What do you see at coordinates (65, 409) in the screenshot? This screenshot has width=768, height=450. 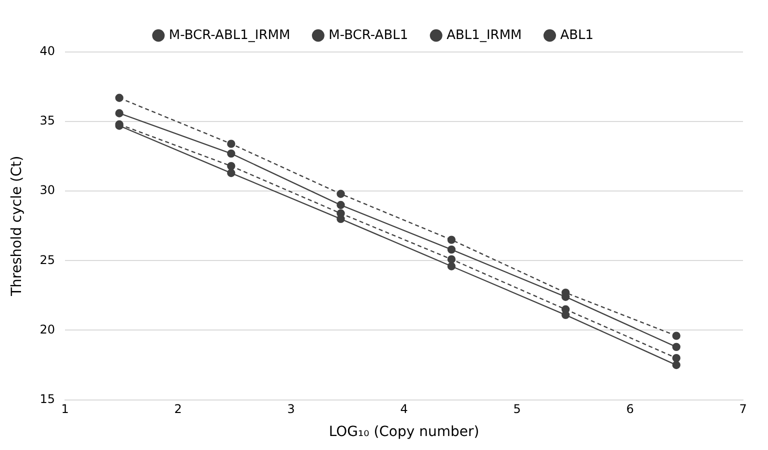 I see `x-tick-label: 1` at bounding box center [65, 409].